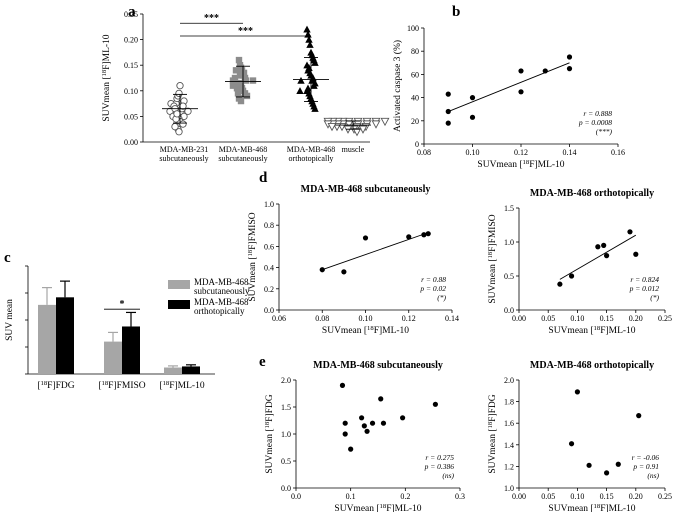 This screenshot has width=685, height=512. What do you see at coordinates (296, 496) in the screenshot?
I see `x-tick-label: 0.0` at bounding box center [296, 496].